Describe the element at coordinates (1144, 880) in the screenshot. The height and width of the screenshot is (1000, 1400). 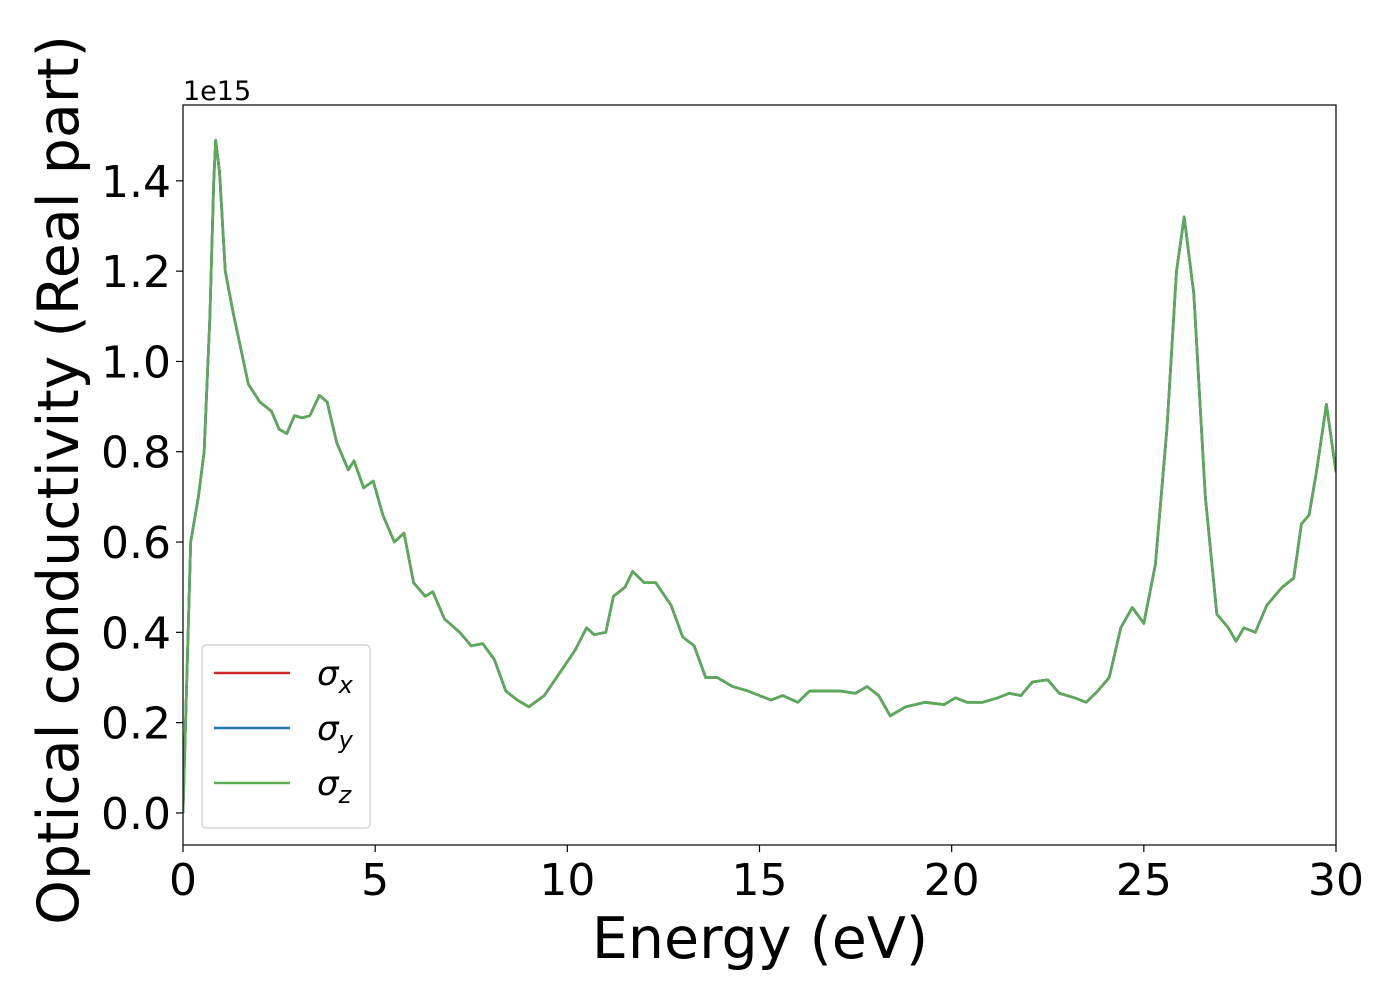
I see `x-tick-label: 25` at that location.